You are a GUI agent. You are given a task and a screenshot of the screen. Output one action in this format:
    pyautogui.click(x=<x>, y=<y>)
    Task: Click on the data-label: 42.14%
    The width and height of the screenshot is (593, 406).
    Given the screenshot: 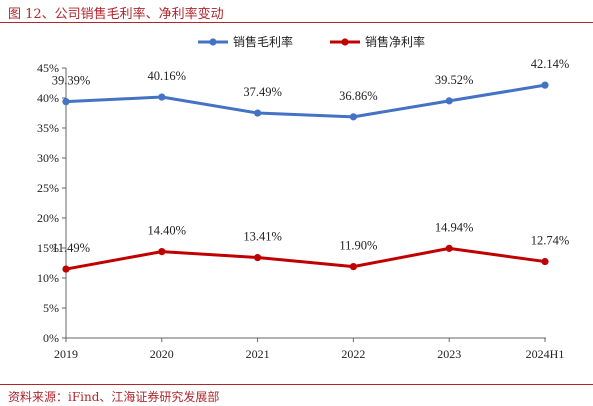 What is the action you would take?
    pyautogui.click(x=550, y=64)
    